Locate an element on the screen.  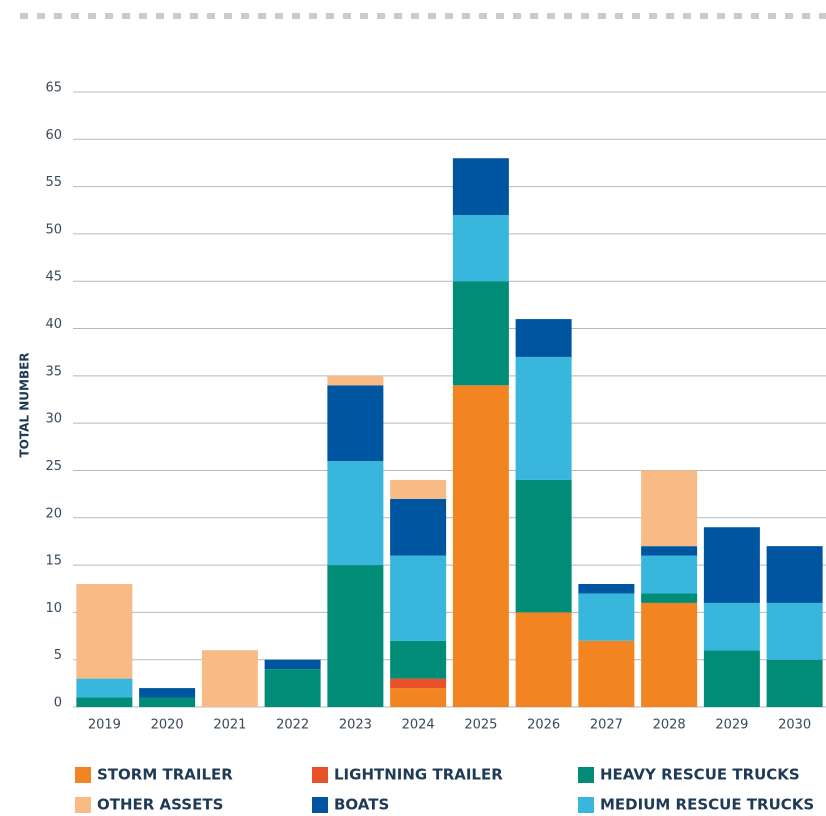
y-tick-label: 10 is located at coordinates (53, 608).